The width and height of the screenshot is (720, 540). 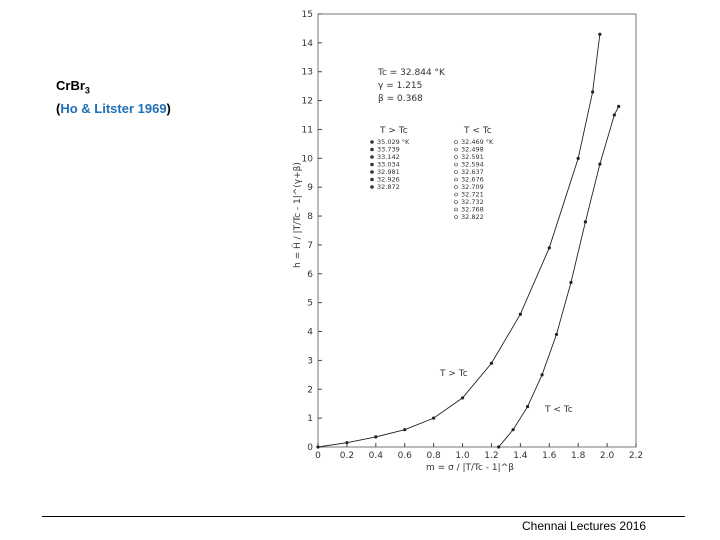 What do you see at coordinates (491, 456) in the screenshot?
I see `x-tick-label: 1.2` at bounding box center [491, 456].